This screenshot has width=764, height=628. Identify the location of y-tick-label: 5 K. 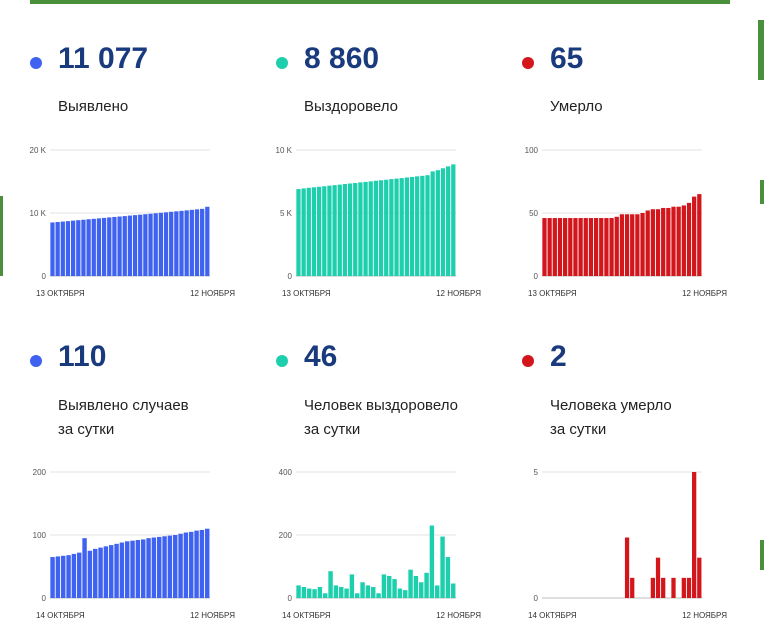
(286, 213).